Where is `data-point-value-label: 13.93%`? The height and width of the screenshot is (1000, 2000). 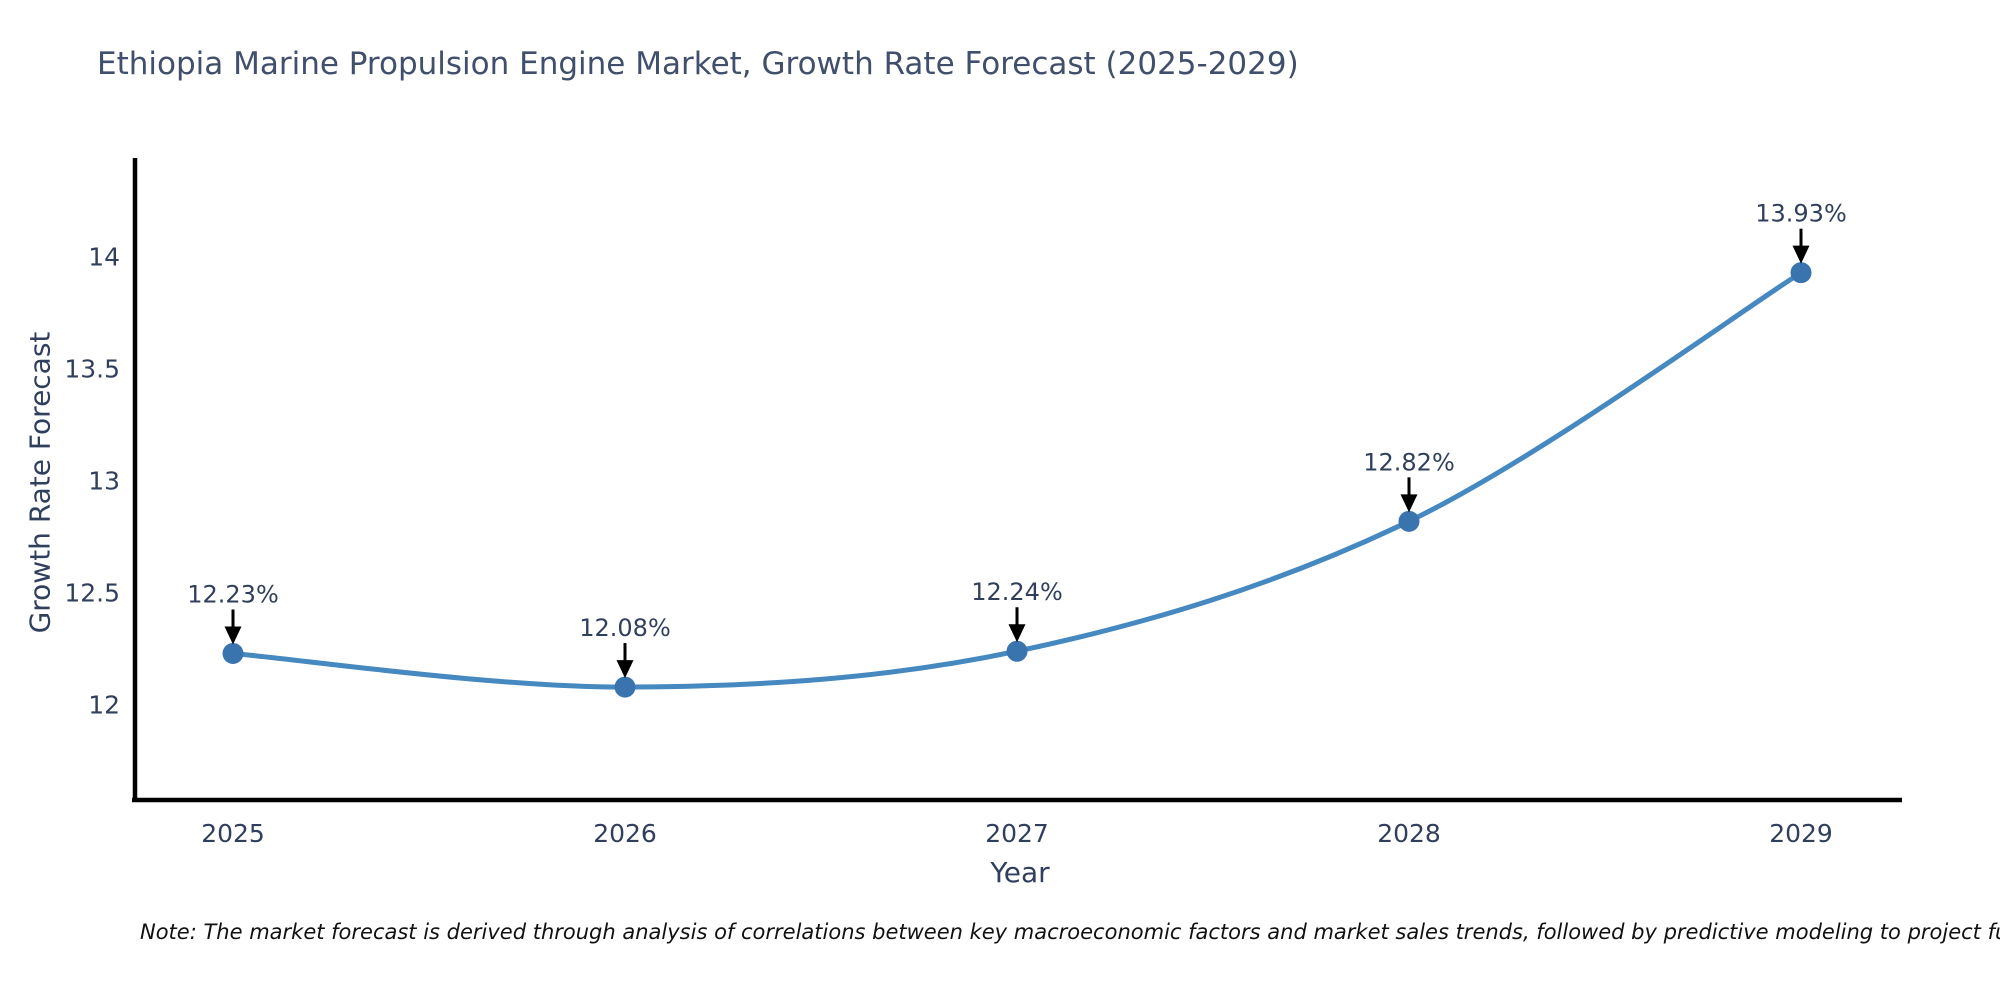 data-point-value-label: 13.93% is located at coordinates (1801, 214).